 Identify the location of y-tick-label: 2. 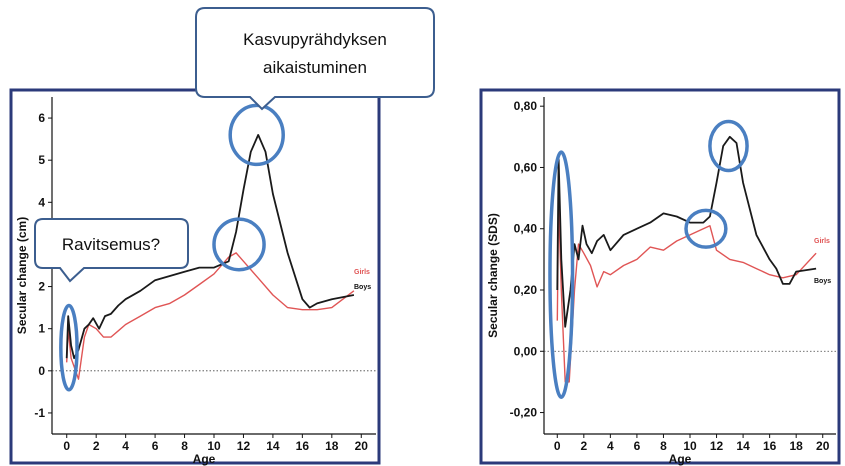
(41, 287).